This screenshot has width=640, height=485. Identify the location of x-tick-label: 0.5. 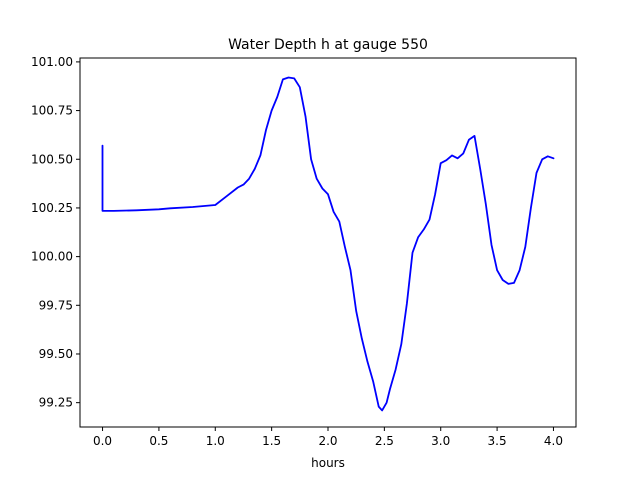
(158, 441).